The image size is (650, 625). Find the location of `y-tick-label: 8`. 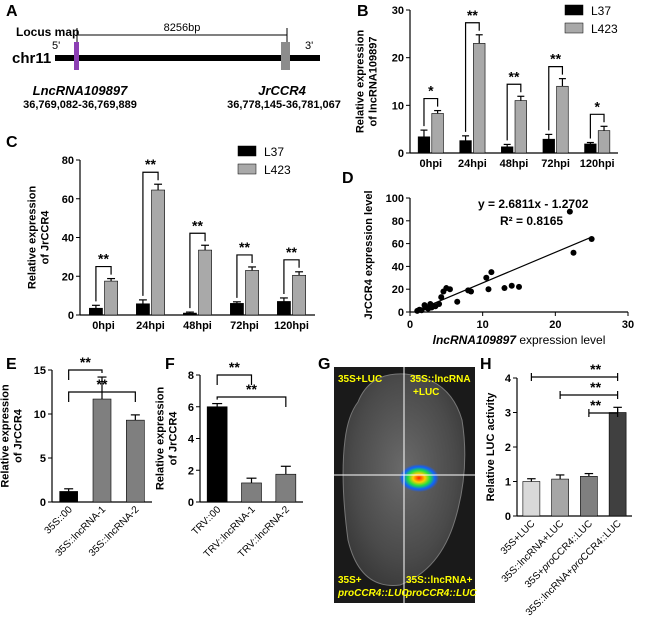

y-tick-label: 8 is located at coordinates (191, 376).